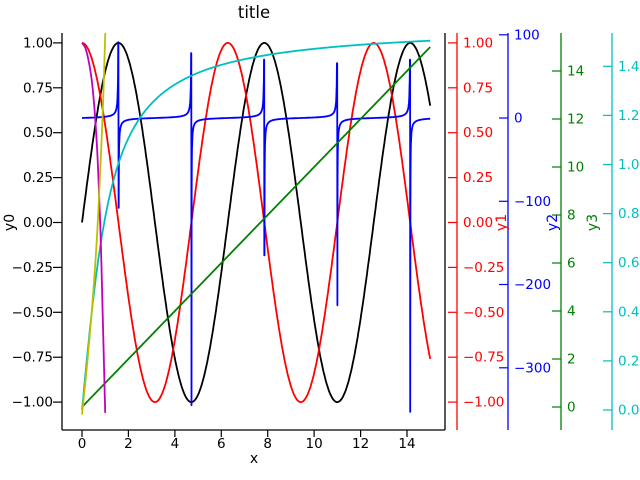 The height and width of the screenshot is (480, 640). What do you see at coordinates (571, 360) in the screenshot?
I see `y3-tick-label: 2` at bounding box center [571, 360].